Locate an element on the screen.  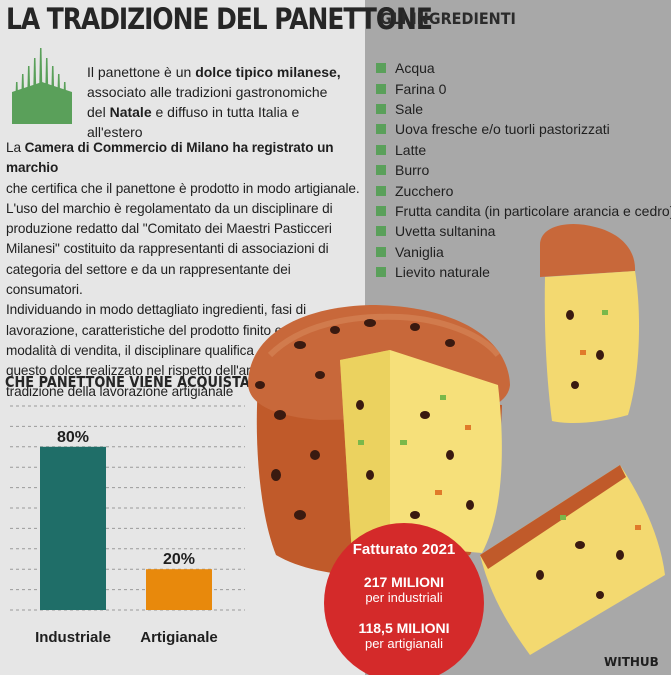
ingredient-item: Acqua is located at coordinates (523, 68).